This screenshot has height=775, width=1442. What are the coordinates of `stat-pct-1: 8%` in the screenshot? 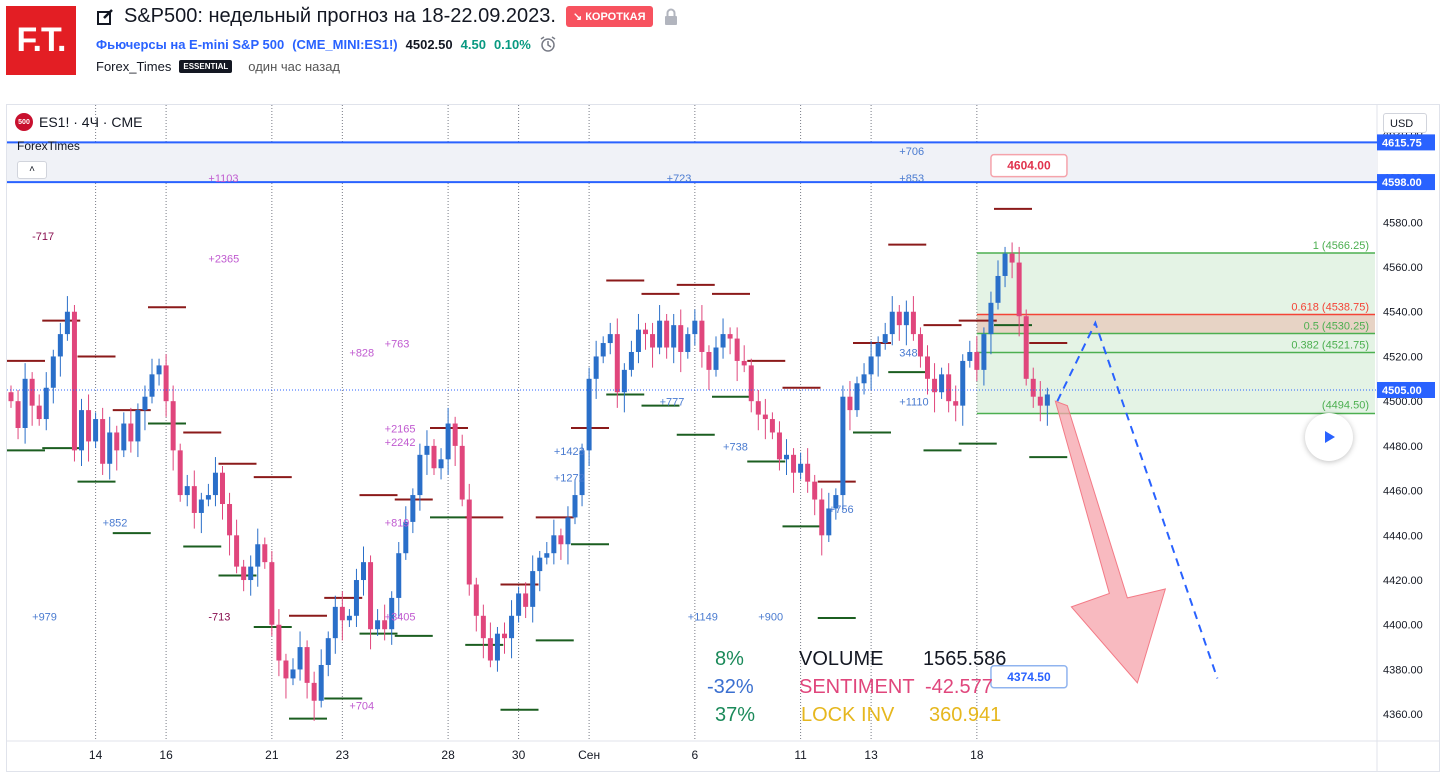 It's located at (729, 659).